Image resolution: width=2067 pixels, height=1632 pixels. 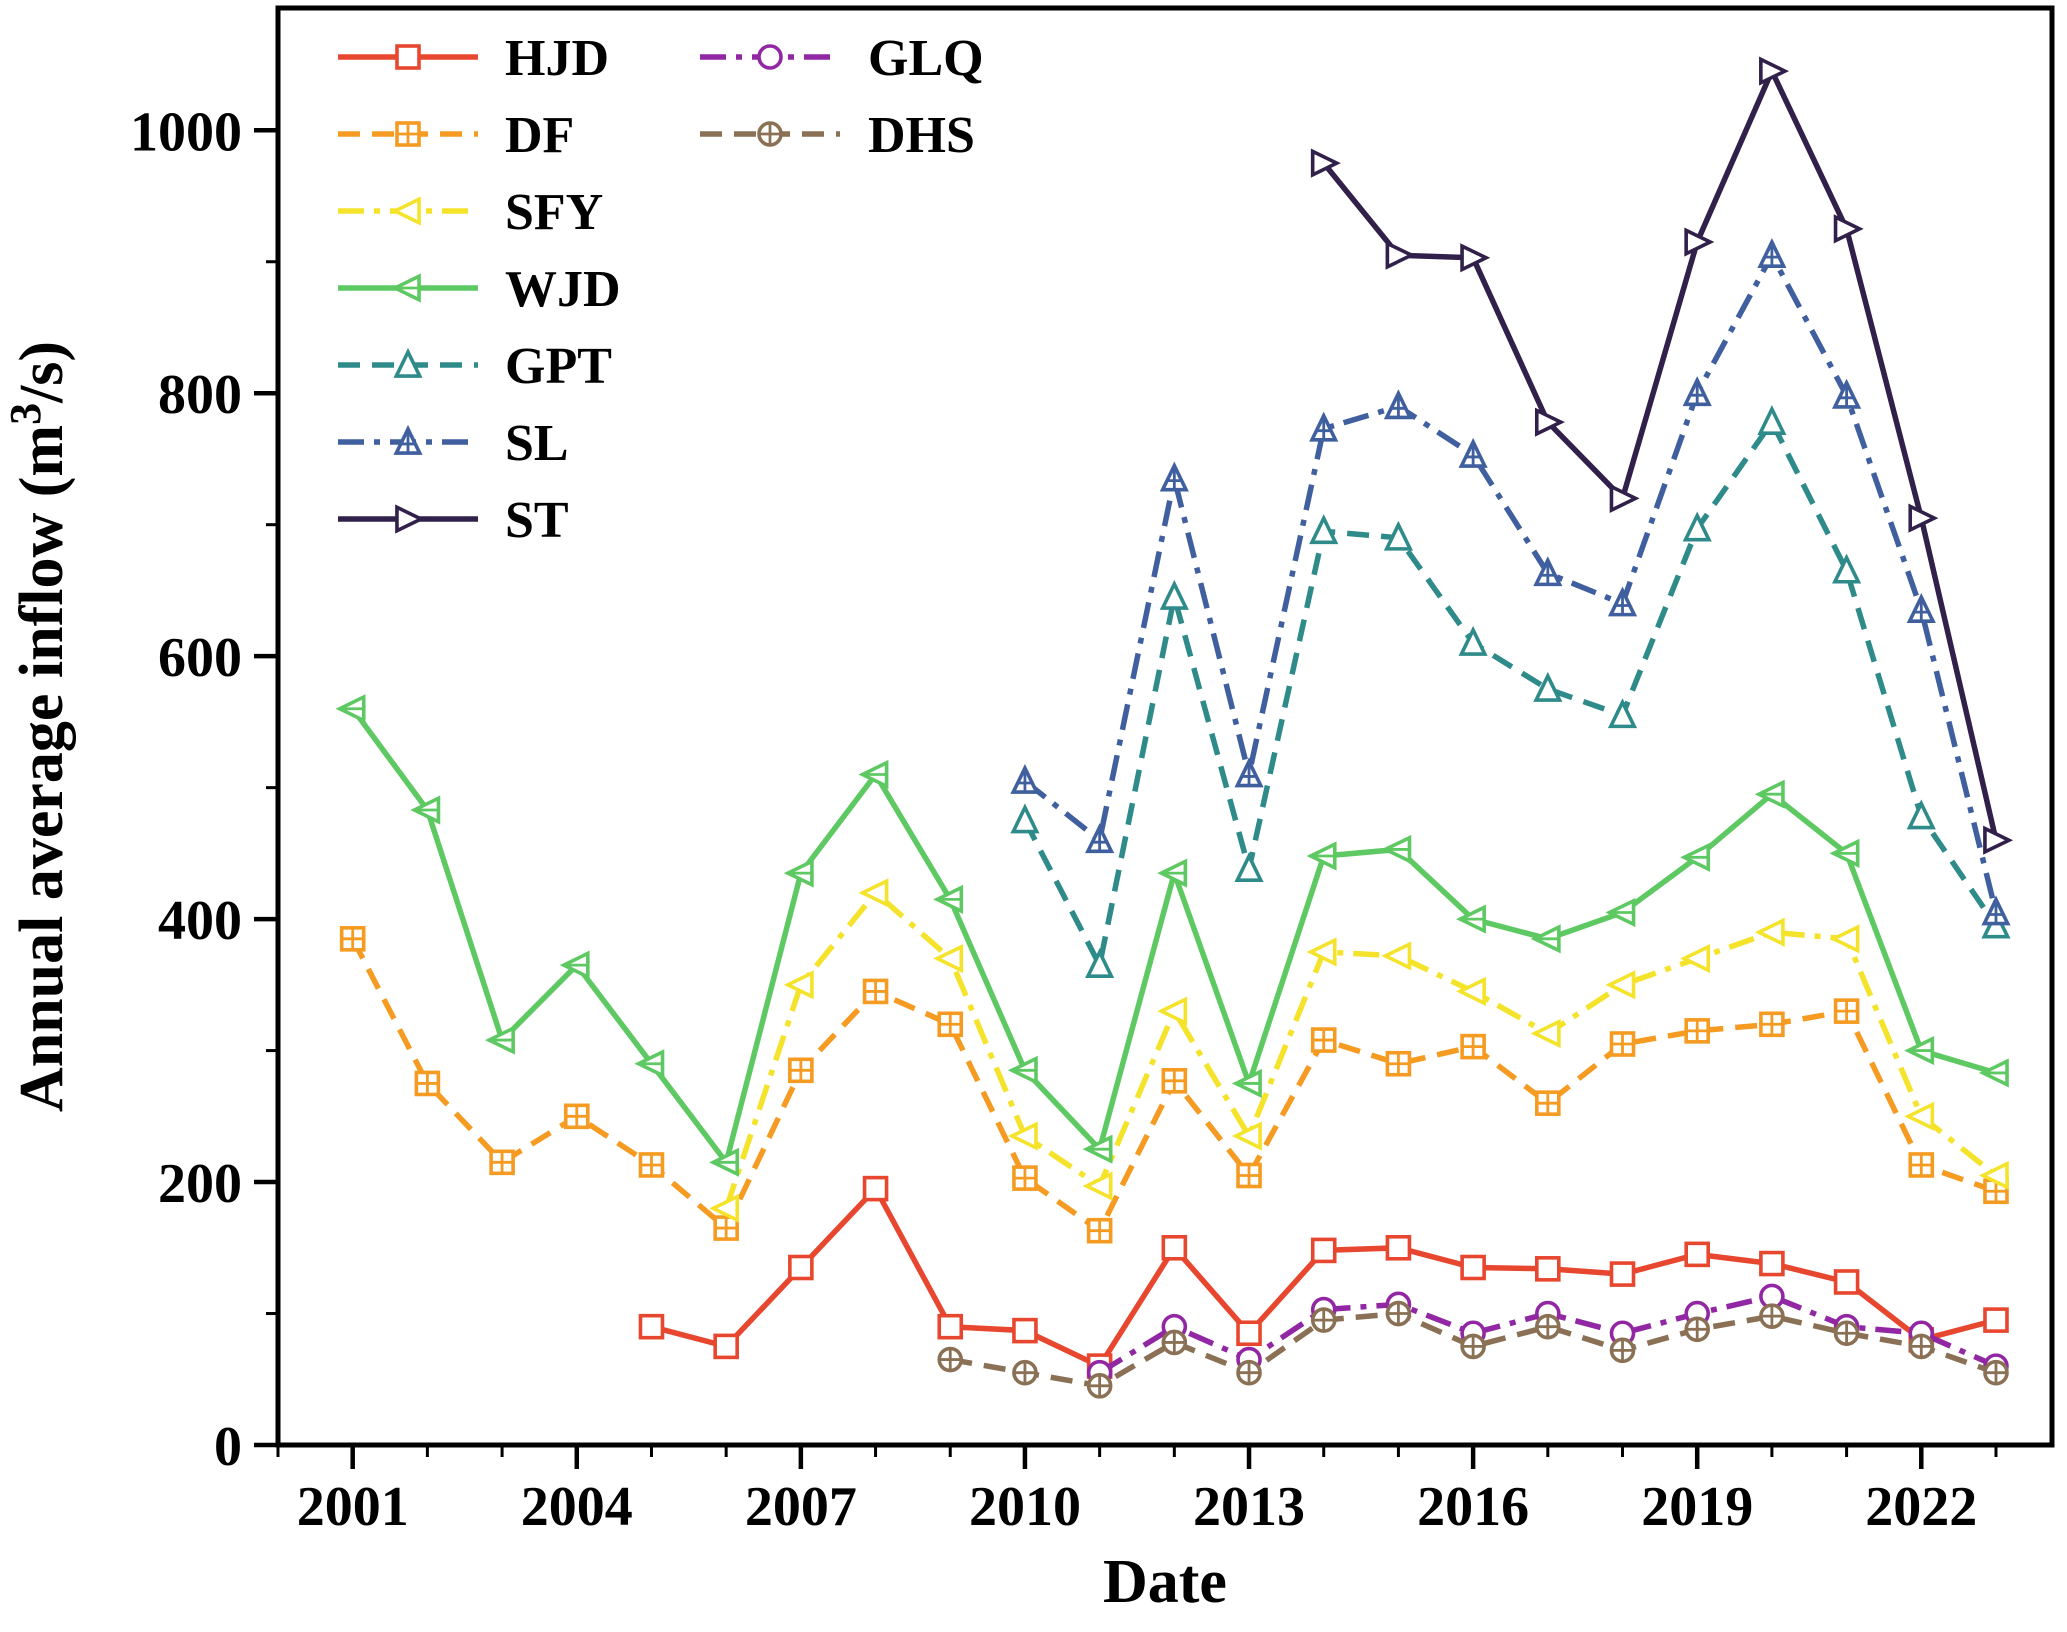 What do you see at coordinates (563, 289) in the screenshot?
I see `legend-label: WJD` at bounding box center [563, 289].